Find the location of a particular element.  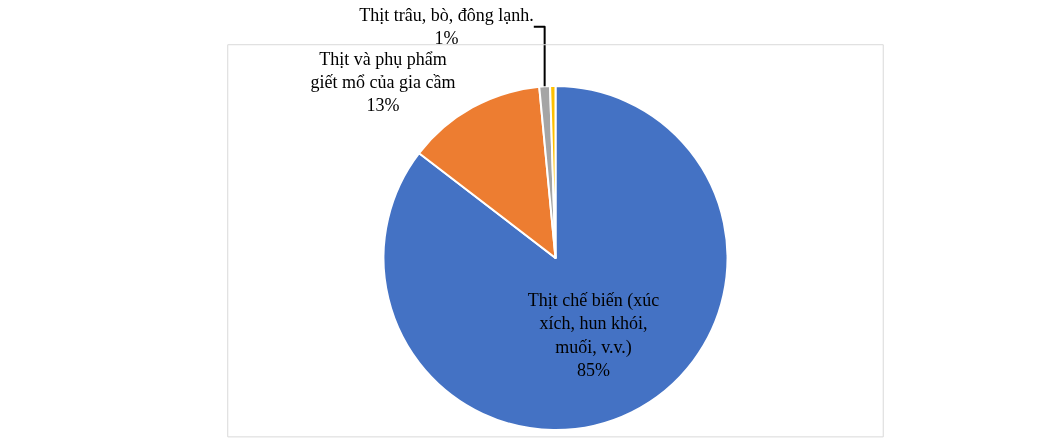

slice-label: Thịt trâu, bò, đông lạnh. is located at coordinates (446, 15).